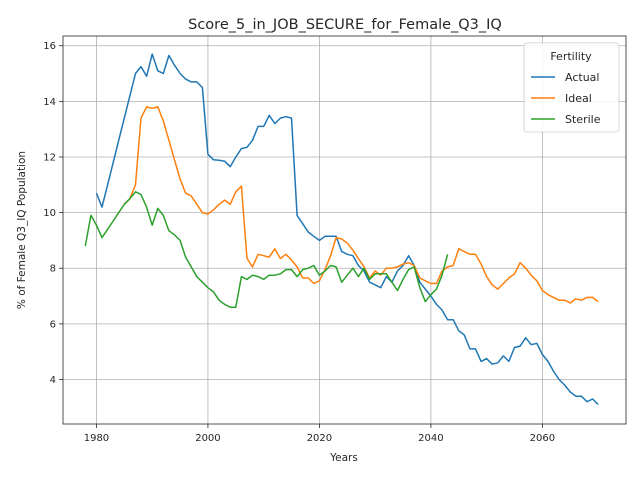 The width and height of the screenshot is (640, 480). Describe the element at coordinates (22, 230) in the screenshot. I see `y-axis-label: % of Female Q3_IQ Population` at that location.